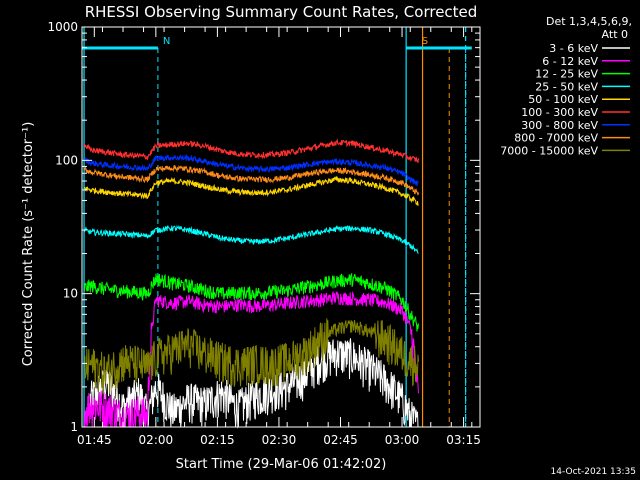 The height and width of the screenshot is (480, 640). I want to click on x-tick-label-4: 02:45, so click(340, 440).